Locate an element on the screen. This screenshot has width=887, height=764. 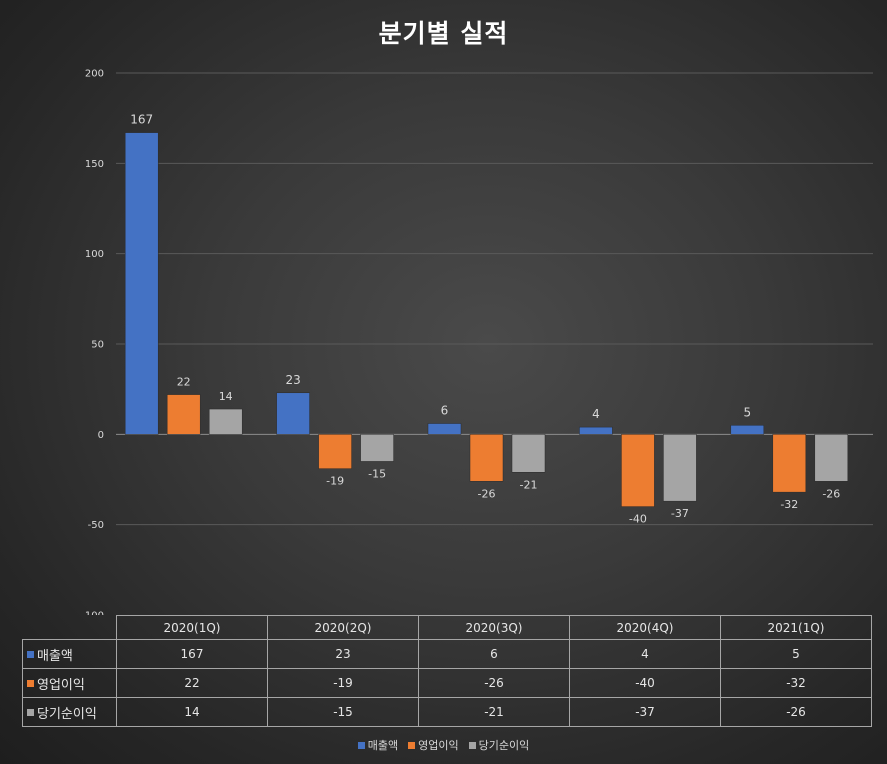
legend-label: 당기순이익 is located at coordinates (504, 745).